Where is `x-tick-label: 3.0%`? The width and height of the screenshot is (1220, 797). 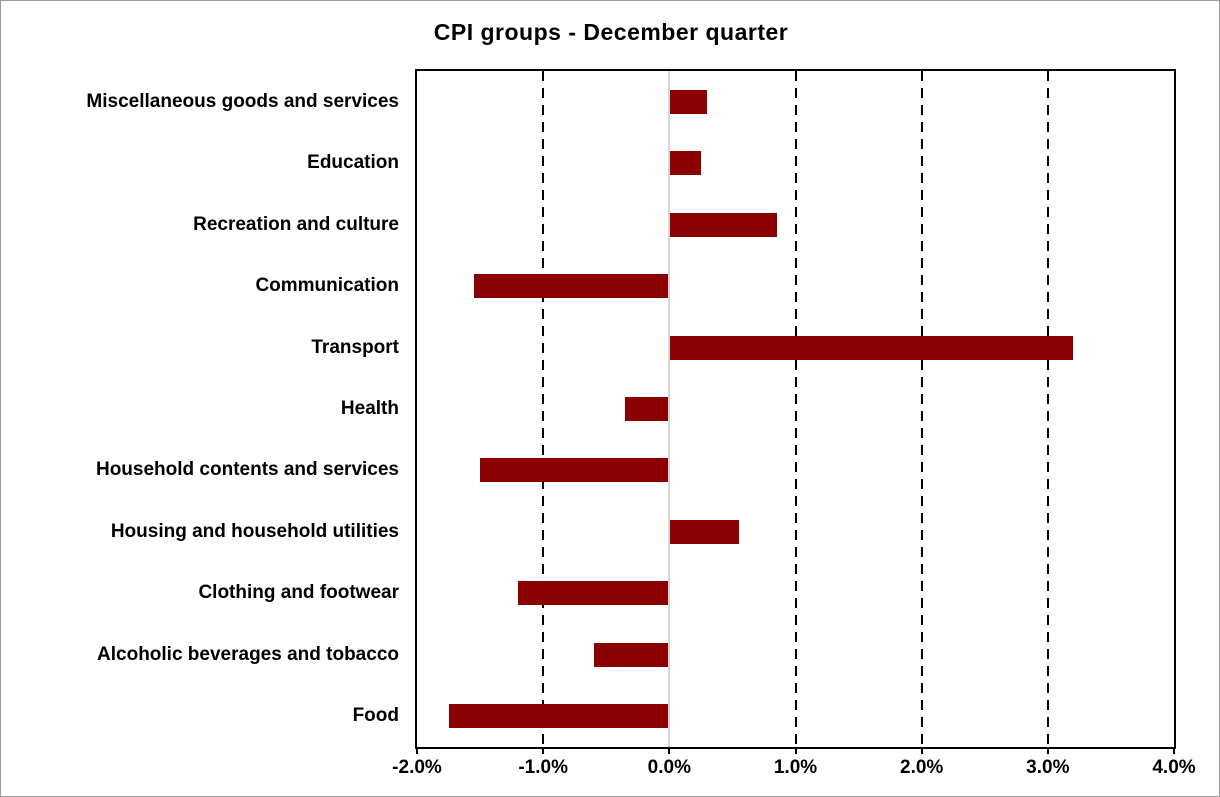
x-tick-label: 3.0% is located at coordinates (1048, 767).